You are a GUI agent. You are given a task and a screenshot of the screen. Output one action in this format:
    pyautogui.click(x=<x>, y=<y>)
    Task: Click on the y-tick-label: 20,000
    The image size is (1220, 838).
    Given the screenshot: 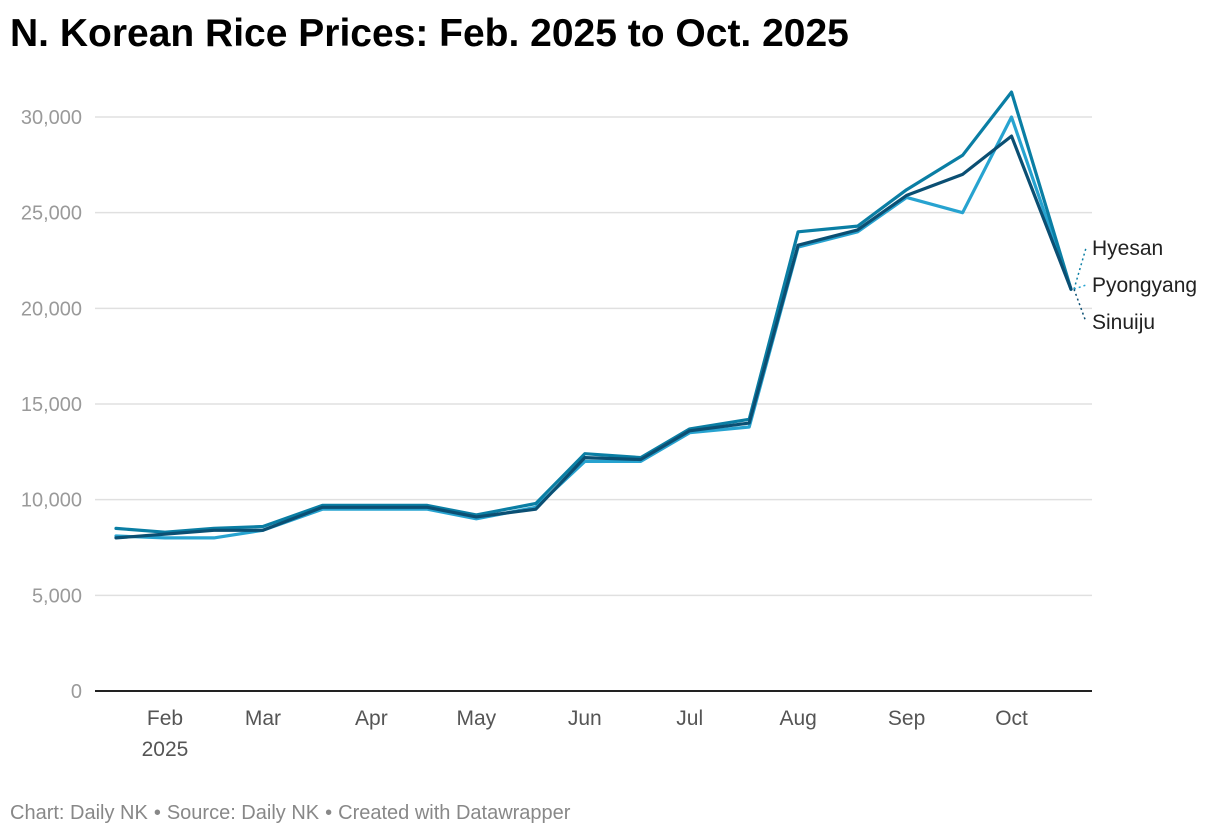 What is the action you would take?
    pyautogui.click(x=51, y=309)
    